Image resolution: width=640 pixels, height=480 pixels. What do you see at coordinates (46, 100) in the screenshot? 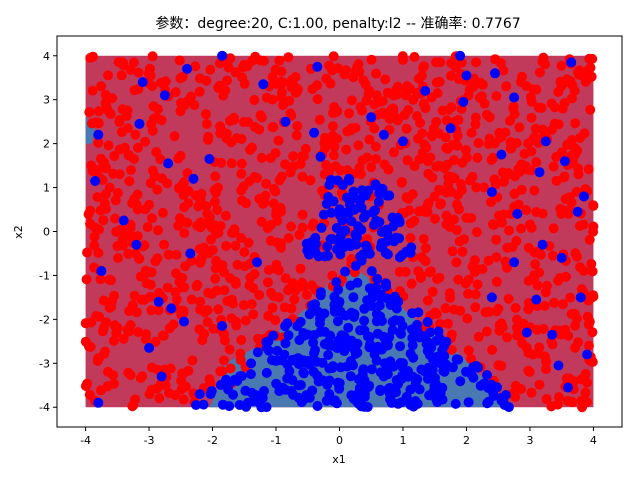
I see `y-tick-label: 3` at bounding box center [46, 100].